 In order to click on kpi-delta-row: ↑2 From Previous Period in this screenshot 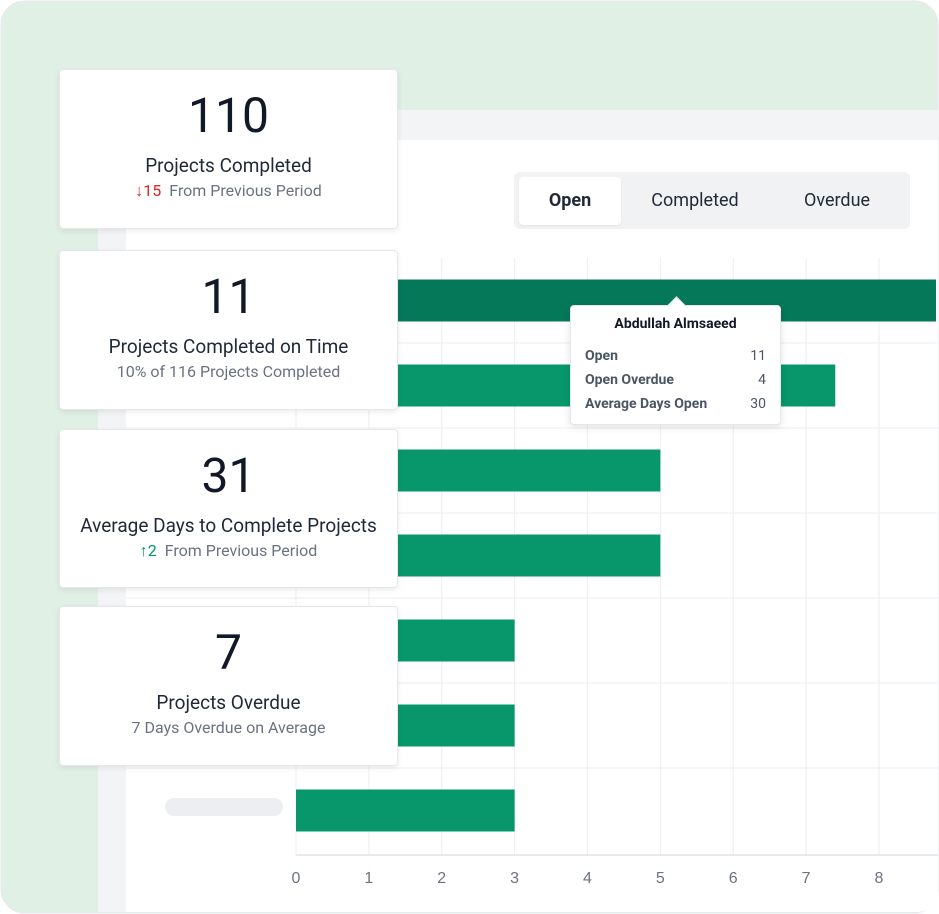, I will do `click(228, 551)`.